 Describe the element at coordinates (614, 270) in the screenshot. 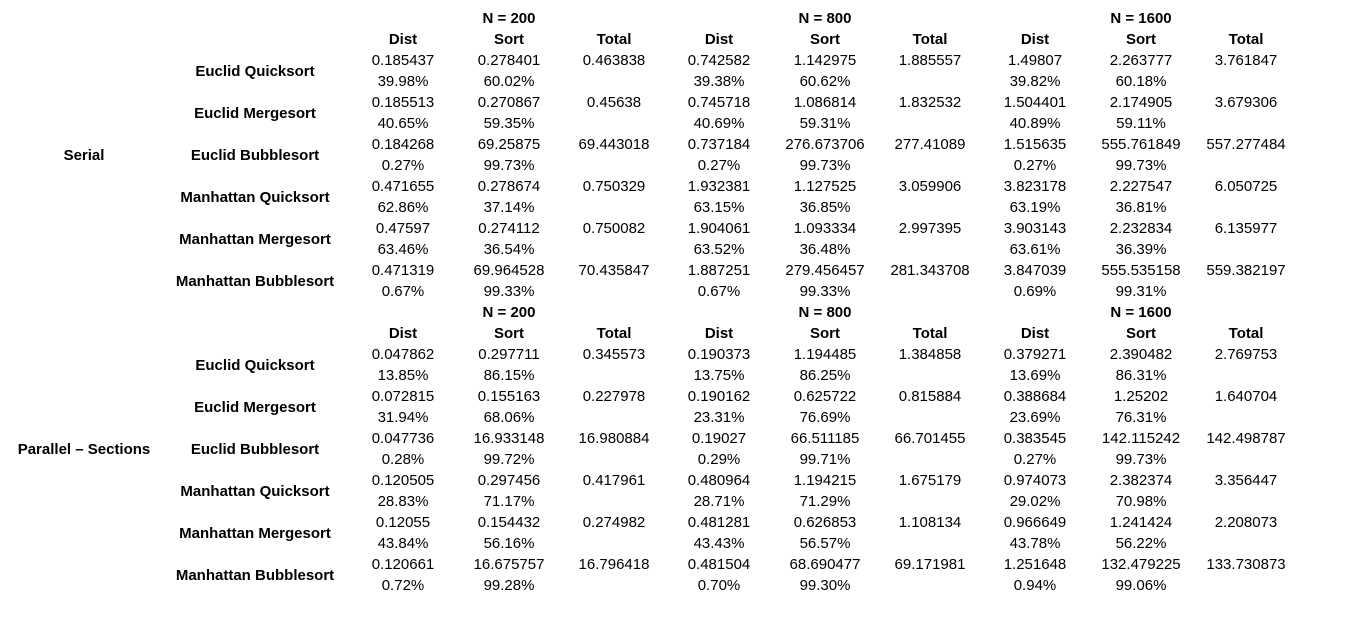

I see `total-value: 70.435847` at that location.